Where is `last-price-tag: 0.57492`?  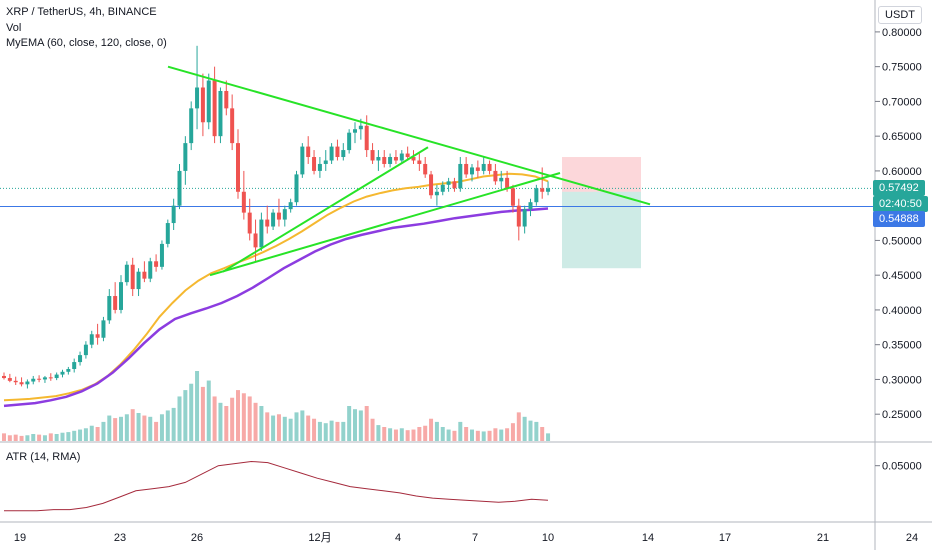
last-price-tag: 0.57492 is located at coordinates (899, 188).